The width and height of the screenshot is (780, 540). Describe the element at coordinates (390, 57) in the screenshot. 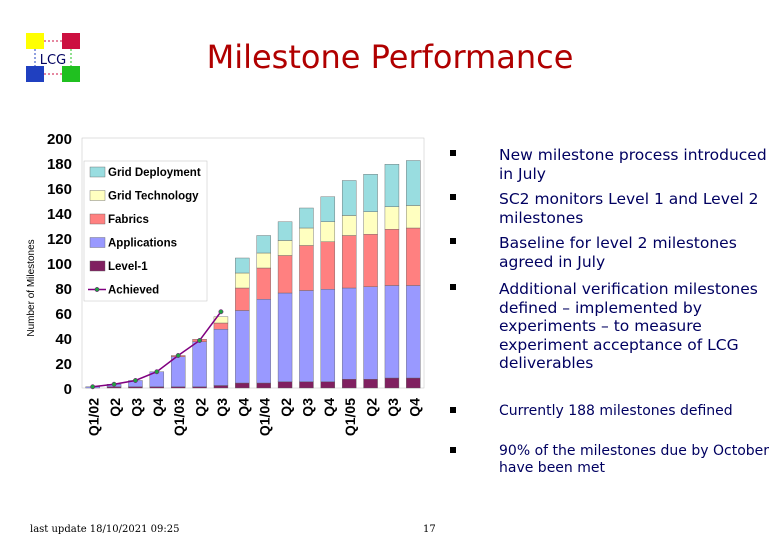

I see `slide-title: Milestone Performance` at that location.